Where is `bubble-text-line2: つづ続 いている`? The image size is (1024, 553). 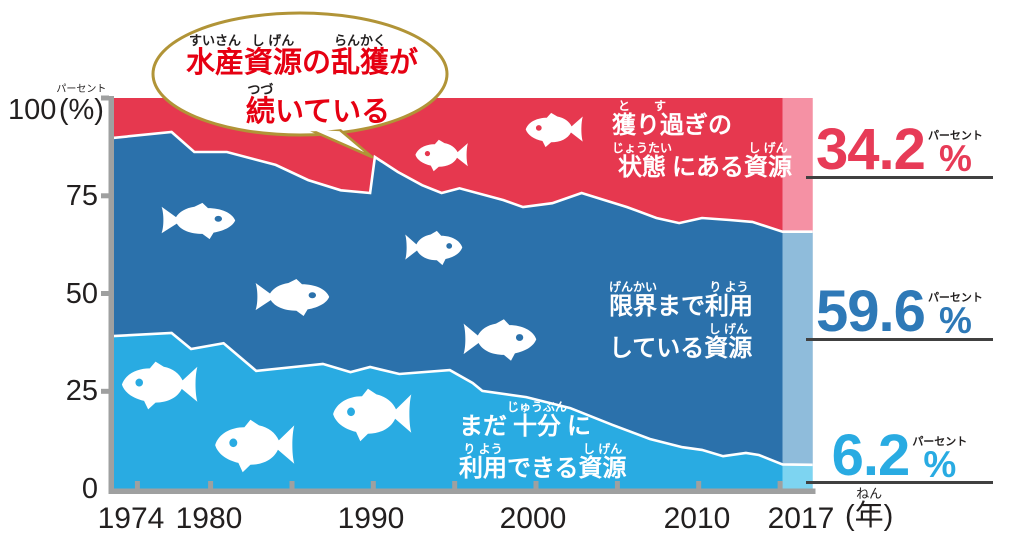
bubble-text-line2: つづ続 いている is located at coordinates (318, 105).